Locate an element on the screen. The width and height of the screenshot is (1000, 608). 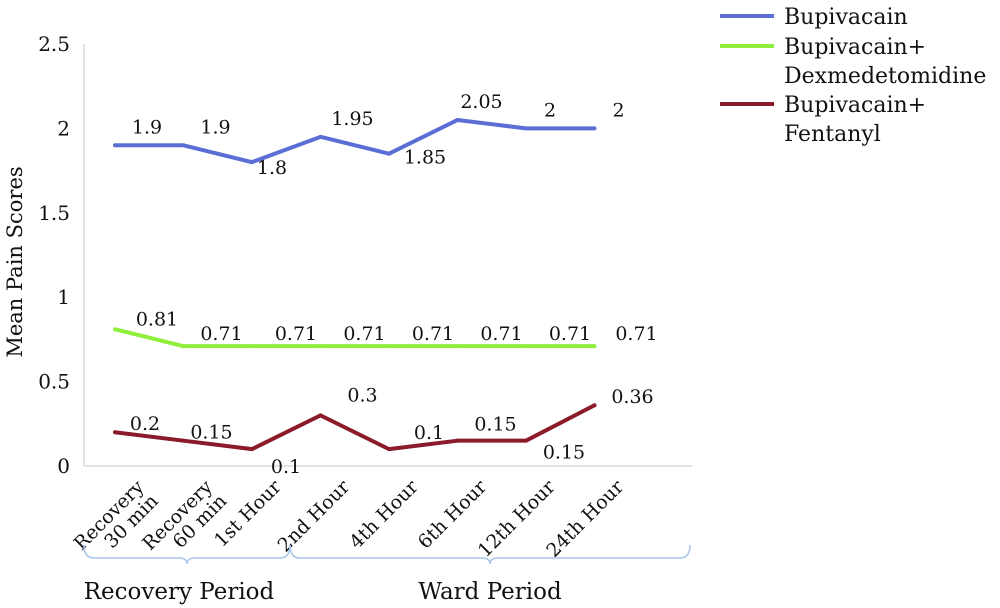
data-label: 0.81 is located at coordinates (157, 319).